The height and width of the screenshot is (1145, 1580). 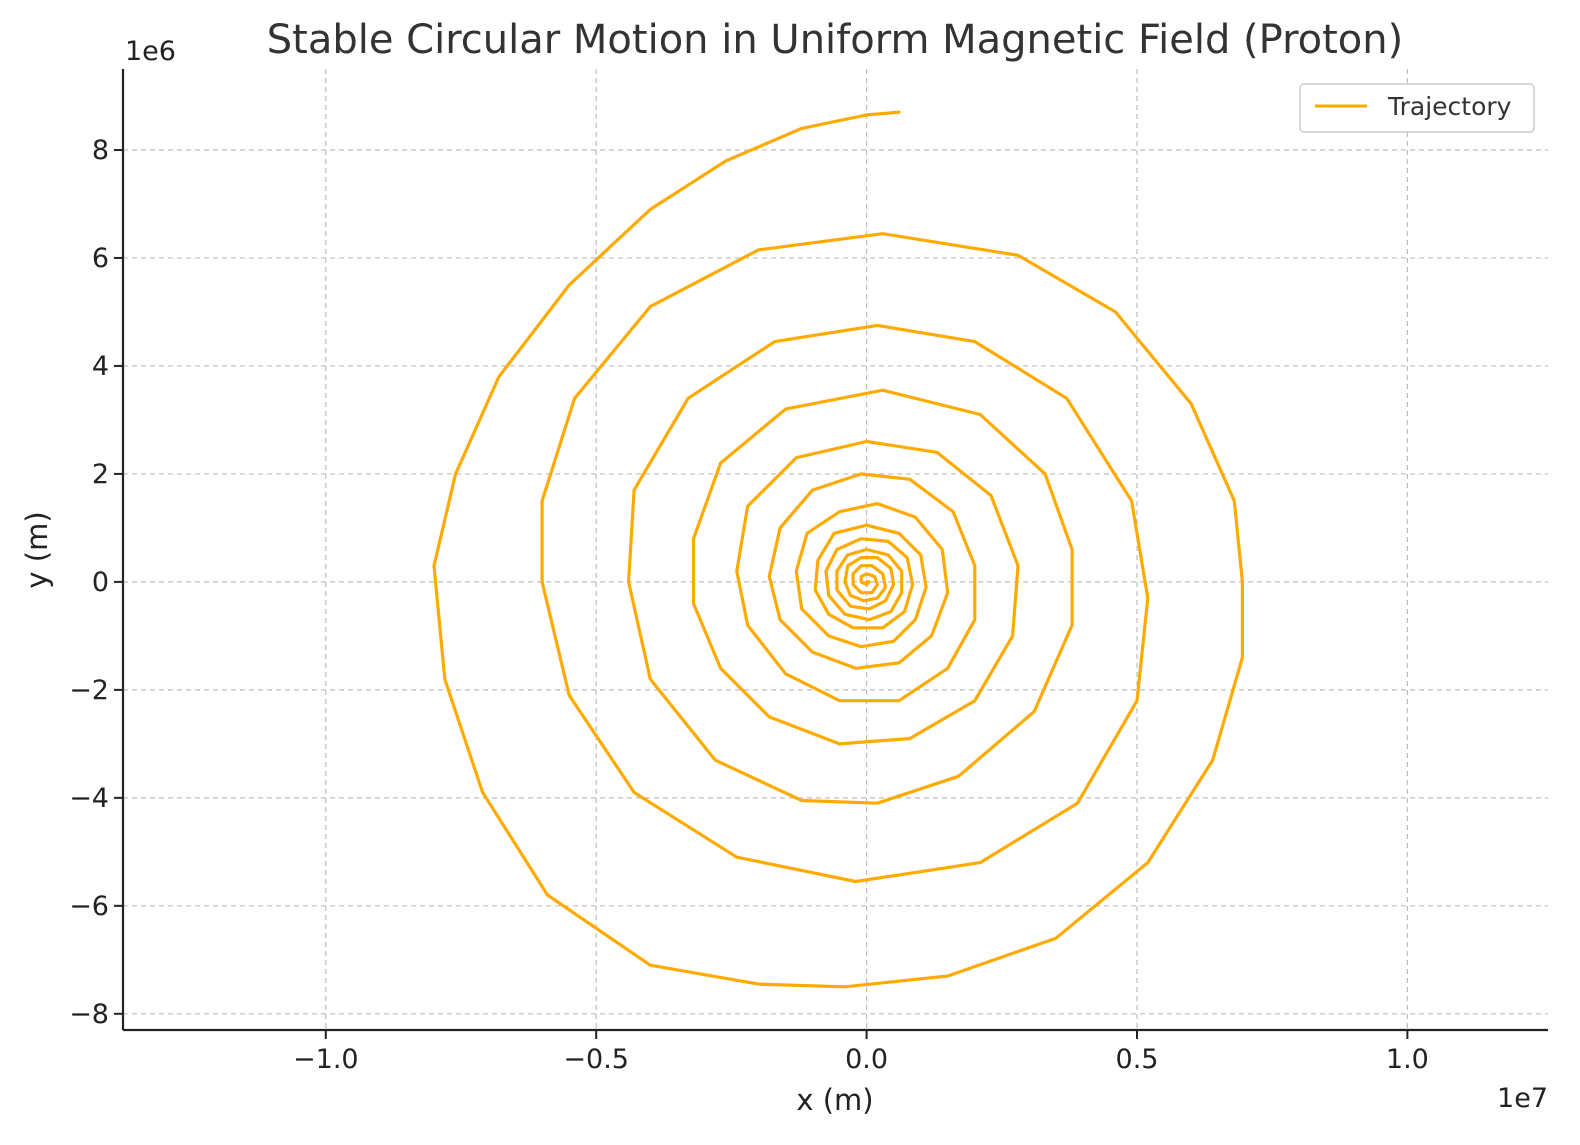 What do you see at coordinates (1449, 106) in the screenshot?
I see `legend-label-trajectory: Trajectory` at bounding box center [1449, 106].